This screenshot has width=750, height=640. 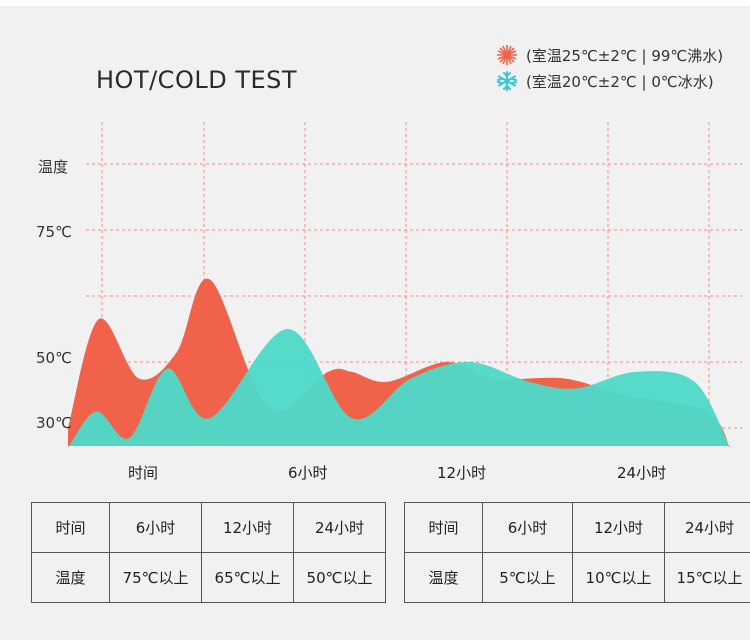 I want to click on y-tick-label: 50℃, so click(x=54, y=358).